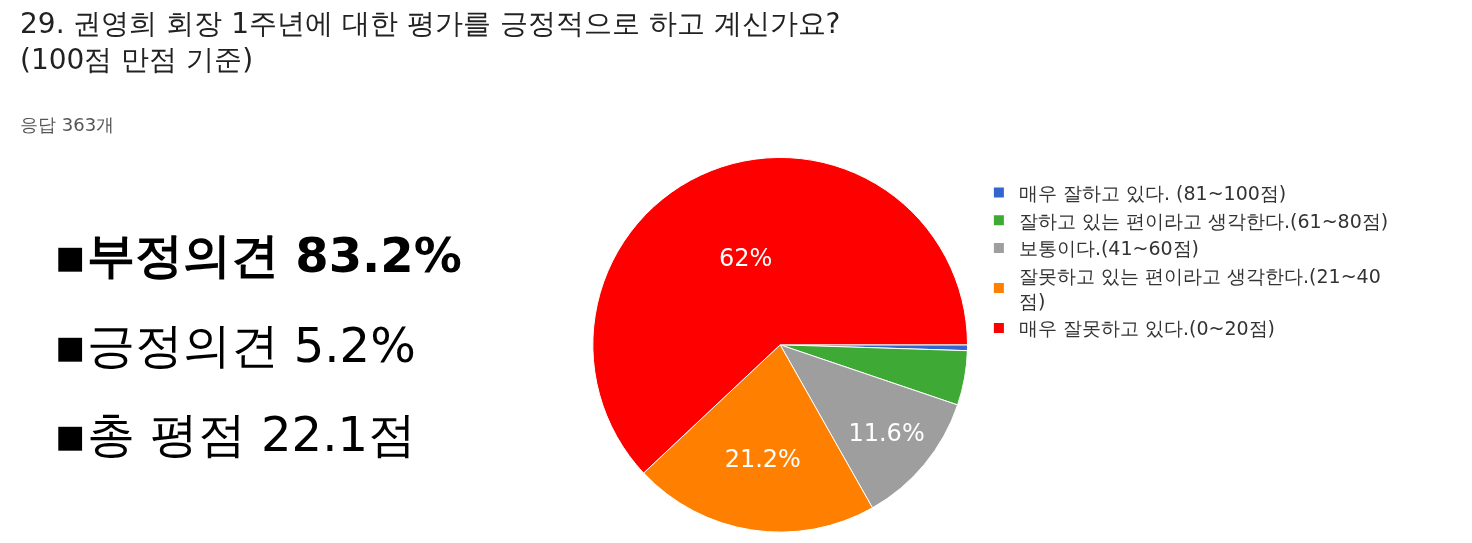 The width and height of the screenshot is (1472, 543). I want to click on data-label: 62%, so click(746, 257).